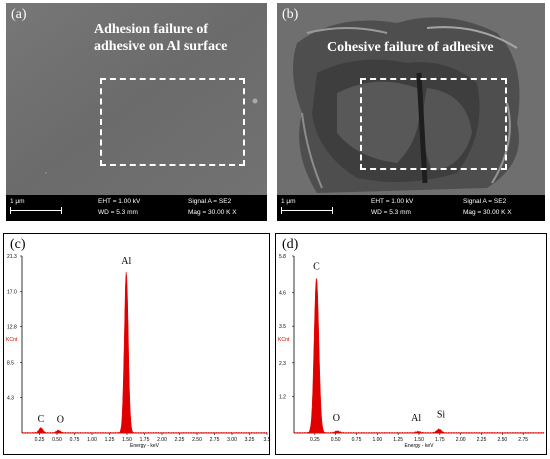  What do you see at coordinates (288, 201) in the screenshot?
I see `scale-label-b: 1 μm` at bounding box center [288, 201].